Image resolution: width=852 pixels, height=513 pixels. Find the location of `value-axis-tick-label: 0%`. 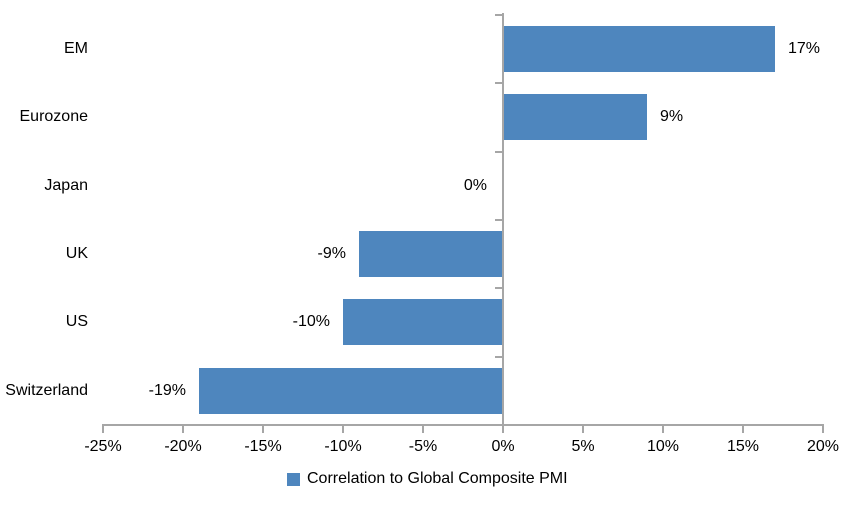

value-axis-tick-label: 0% is located at coordinates (503, 446).